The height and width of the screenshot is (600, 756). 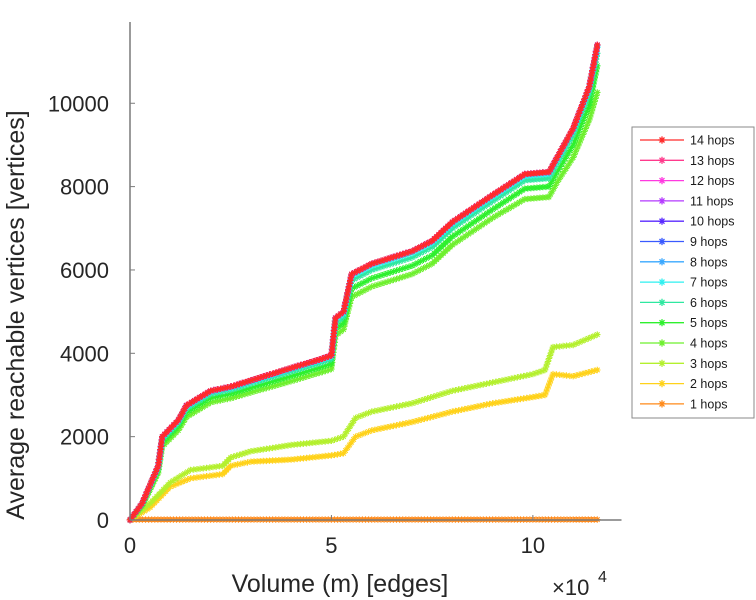 What do you see at coordinates (709, 303) in the screenshot?
I see `legend-label: 6 hops` at bounding box center [709, 303].